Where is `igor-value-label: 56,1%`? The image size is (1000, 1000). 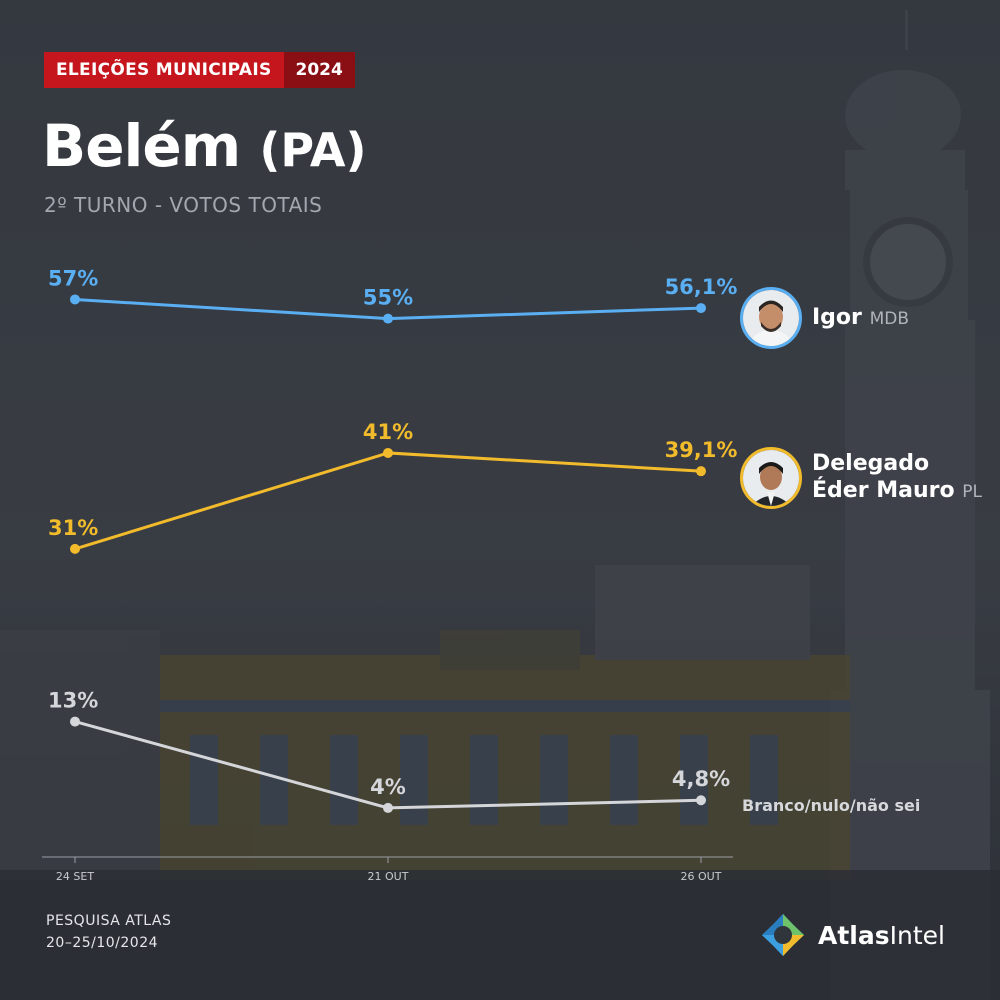 igor-value-label: 56,1% is located at coordinates (701, 287).